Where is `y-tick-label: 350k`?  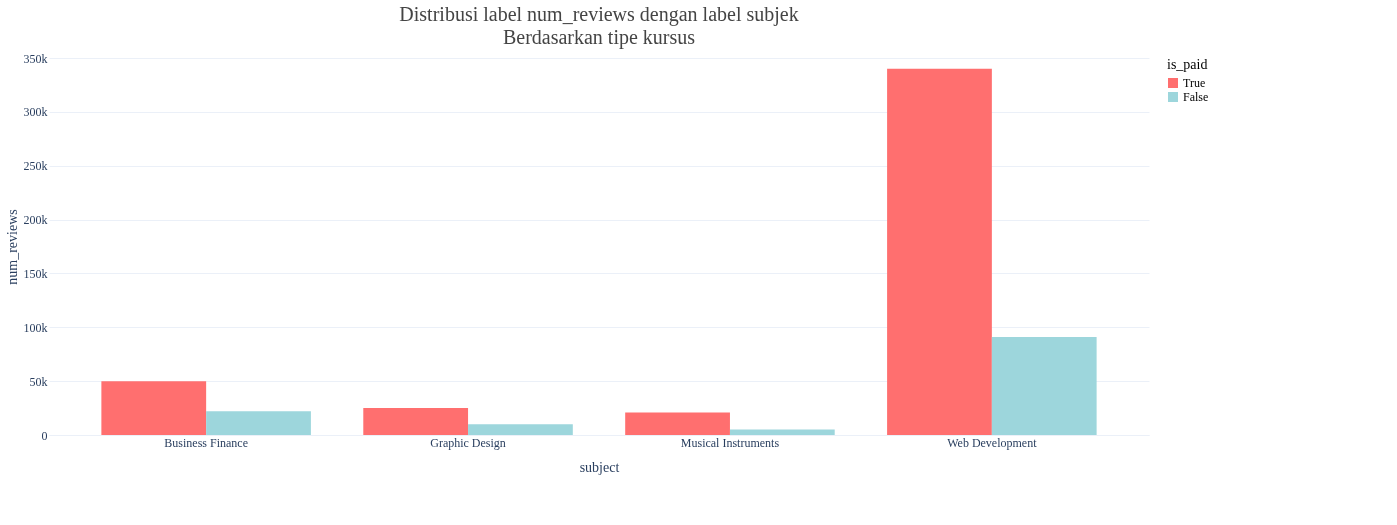
y-tick-label: 350k is located at coordinates (35, 58).